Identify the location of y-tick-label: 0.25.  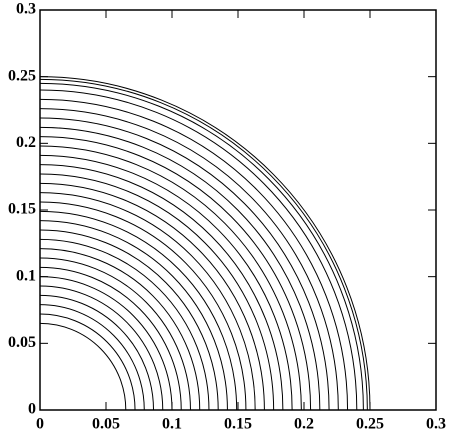
(22, 75).